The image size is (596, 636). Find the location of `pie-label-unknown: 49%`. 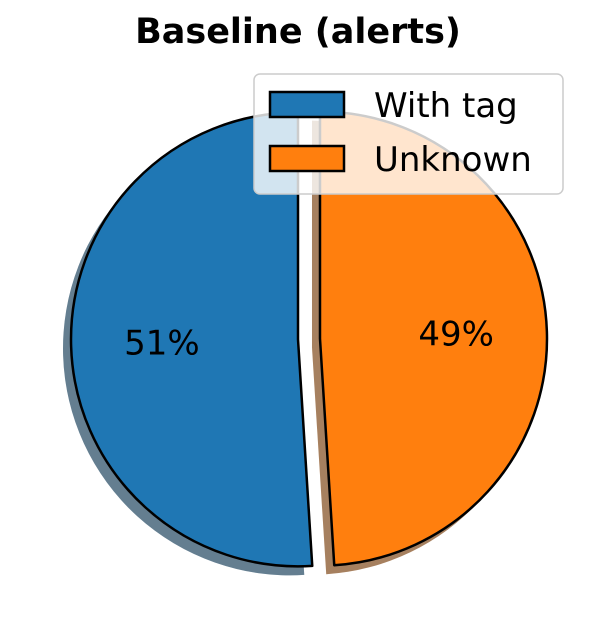

pie-label-unknown: 49% is located at coordinates (456, 334).